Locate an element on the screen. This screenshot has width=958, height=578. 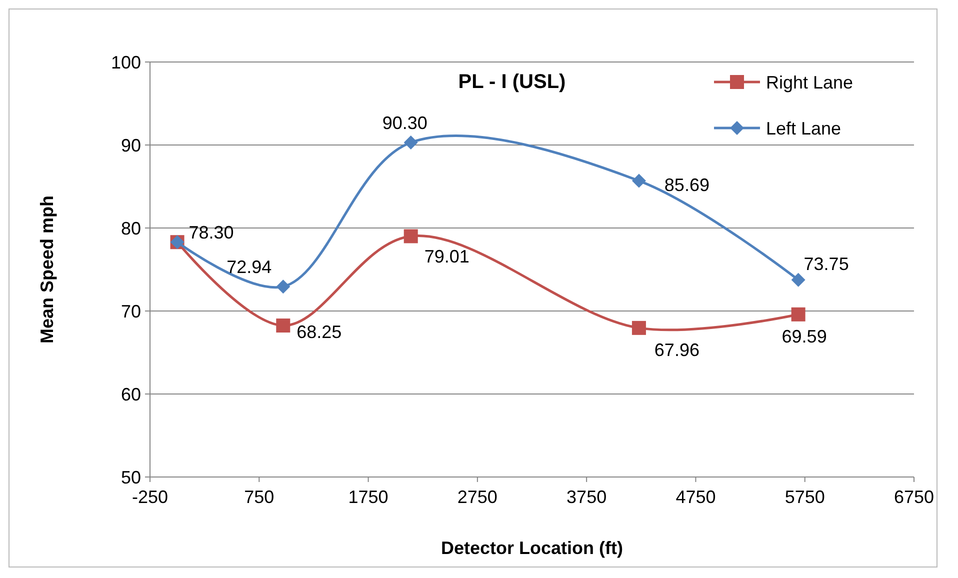
data-label: 73.75 is located at coordinates (826, 264).